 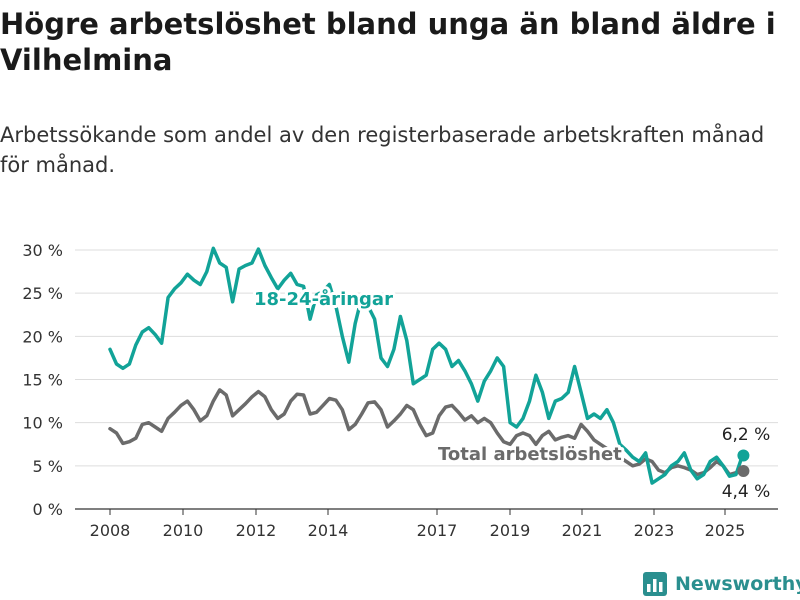 What do you see at coordinates (743, 455) in the screenshot?
I see `end-point-youth` at bounding box center [743, 455].